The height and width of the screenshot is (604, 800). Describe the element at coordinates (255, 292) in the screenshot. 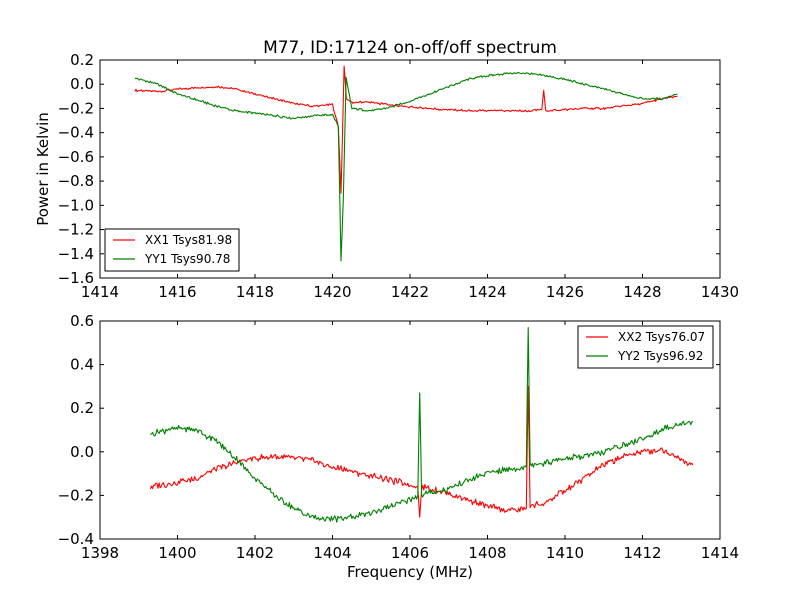

I see `x-tick-label: 1418` at that location.